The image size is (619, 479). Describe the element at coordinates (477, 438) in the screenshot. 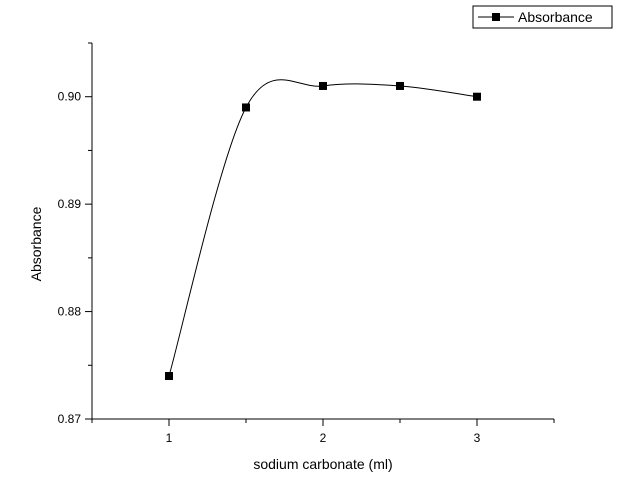

I see `x-tick-label: 3` at that location.